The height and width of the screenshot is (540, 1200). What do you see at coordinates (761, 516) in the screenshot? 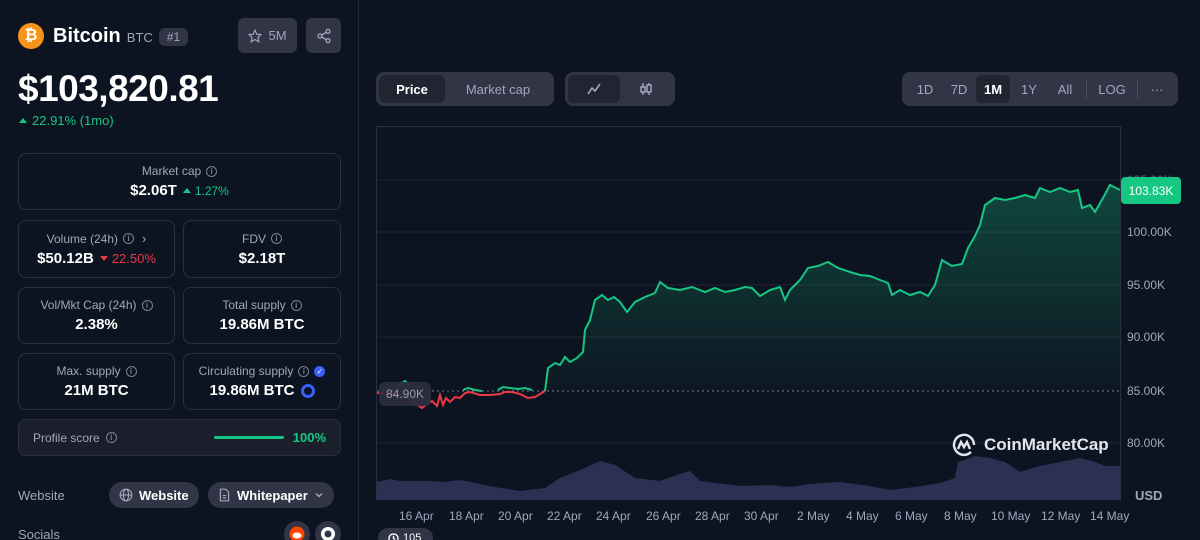
I see `x-tick: 30 Apr` at bounding box center [761, 516].